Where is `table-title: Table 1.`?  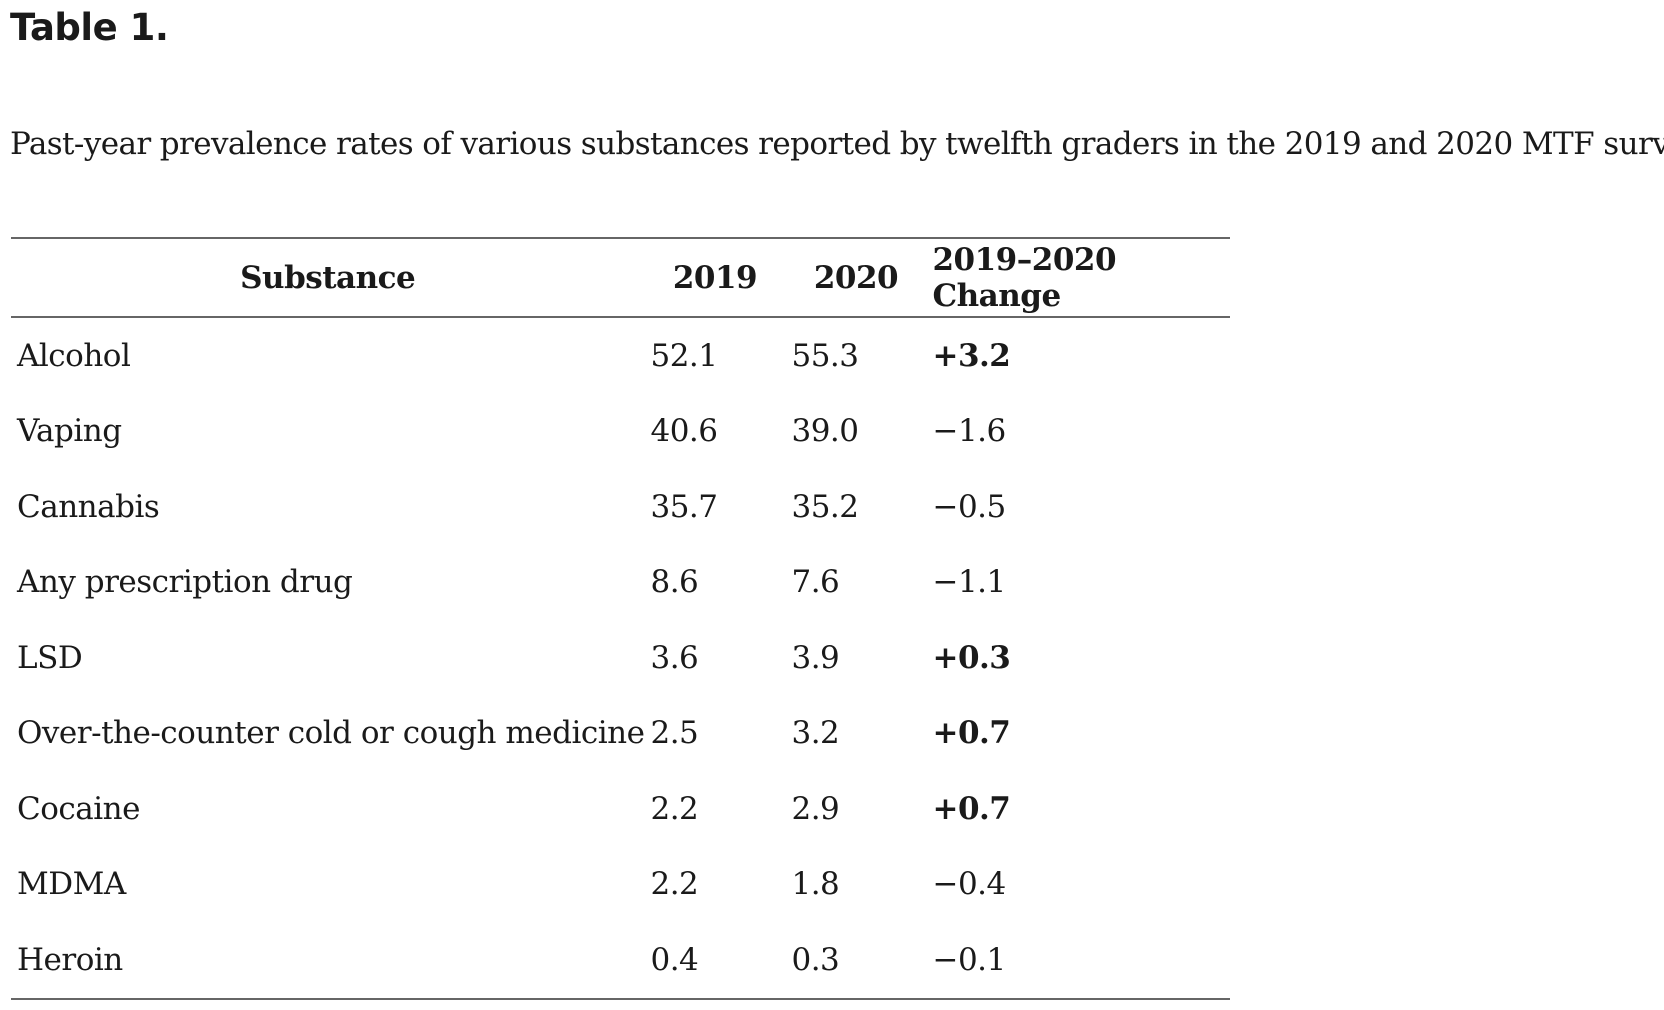 table-title: Table 1. is located at coordinates (89, 27).